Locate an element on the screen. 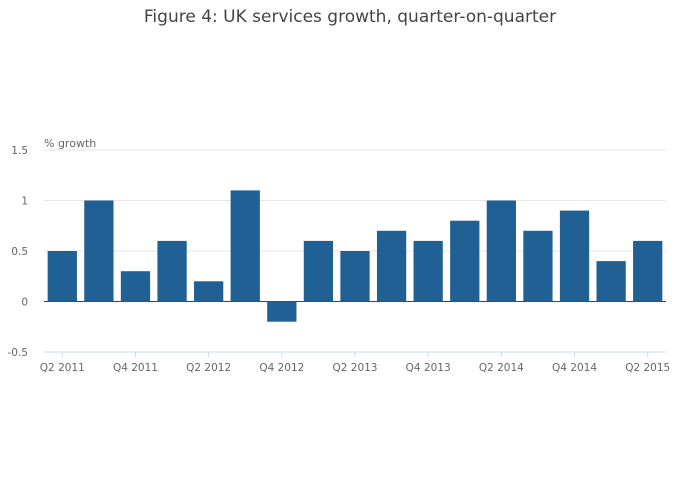 The height and width of the screenshot is (502, 700). x-tick-label: Q2 2015 is located at coordinates (647, 368).